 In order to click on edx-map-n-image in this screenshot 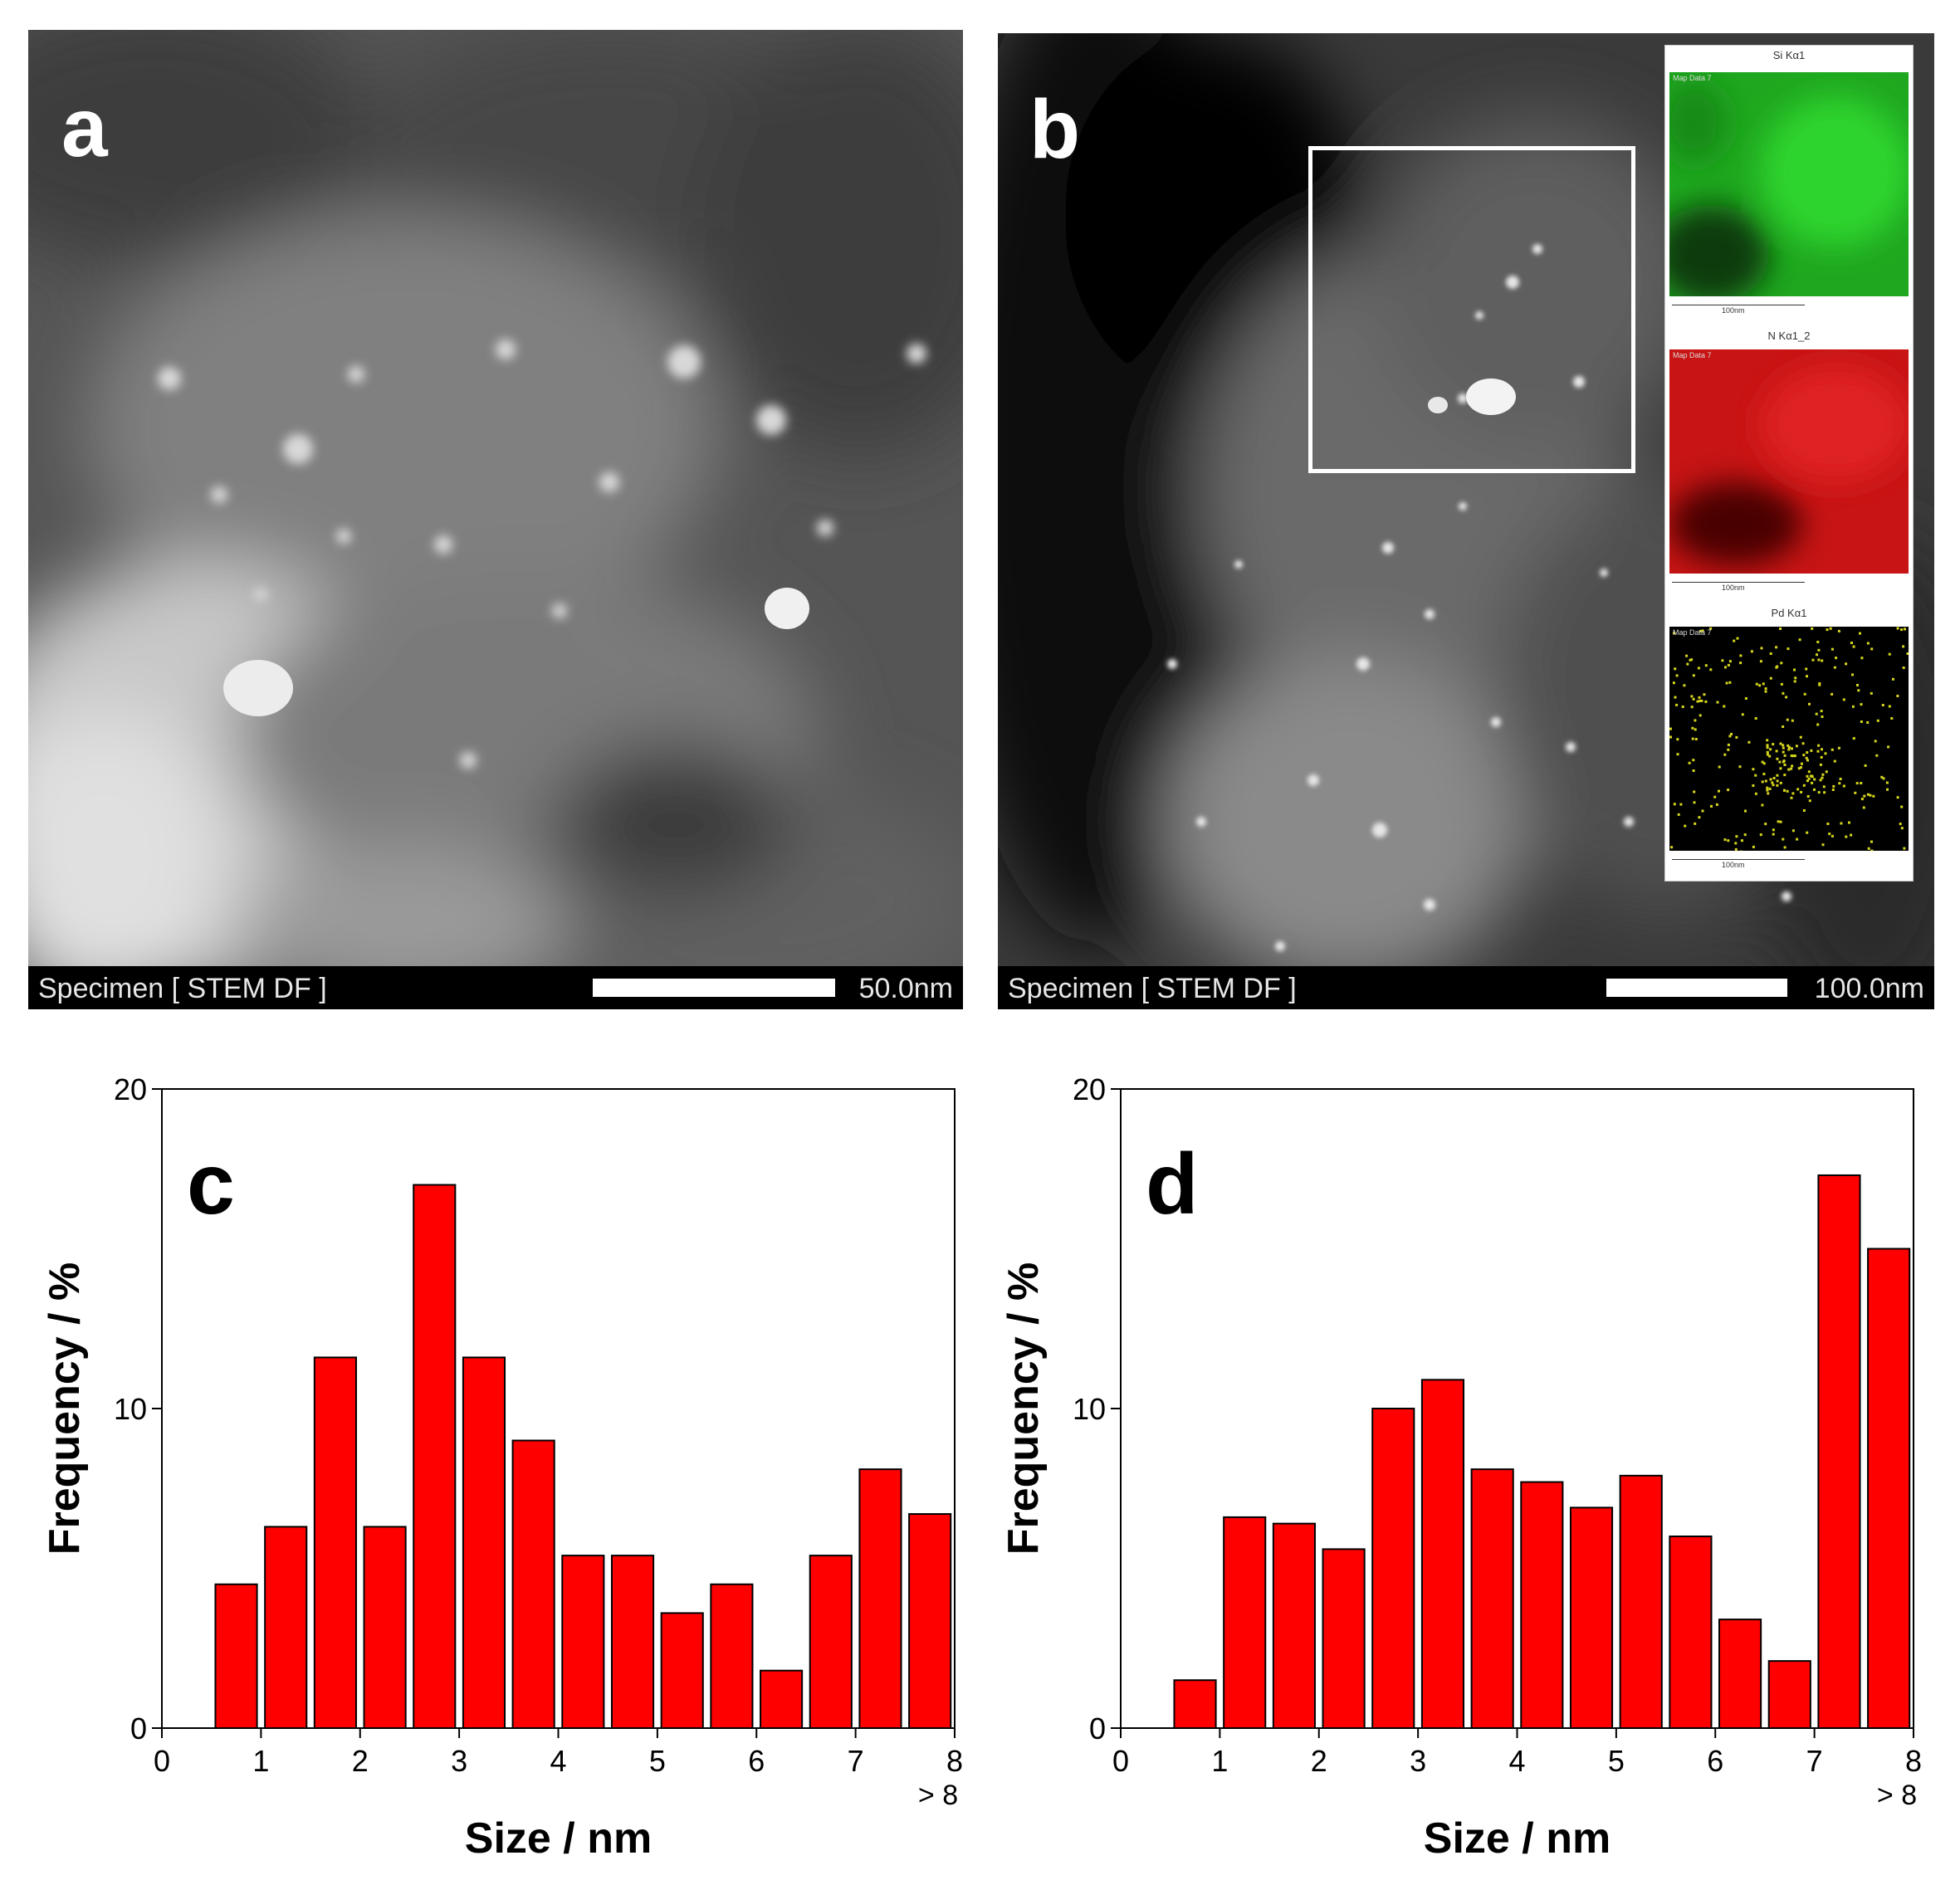, I will do `click(1789, 462)`.